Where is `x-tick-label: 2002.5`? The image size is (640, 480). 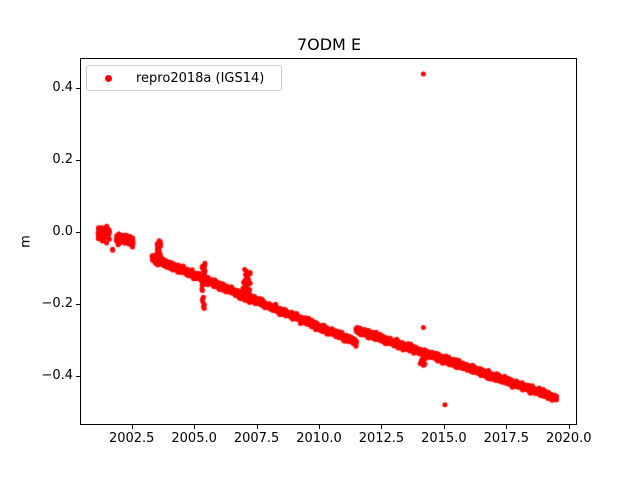 x-tick-label: 2002.5 is located at coordinates (131, 438).